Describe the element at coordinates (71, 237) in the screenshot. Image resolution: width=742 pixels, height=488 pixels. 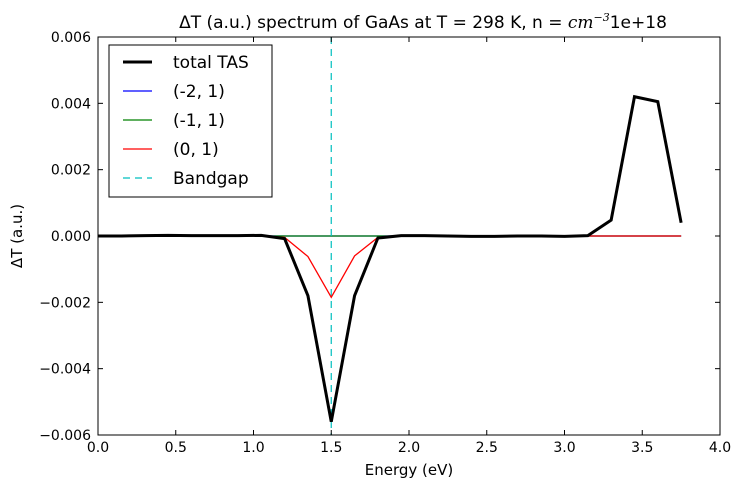
I see `y-tick-label: 0.000` at that location.